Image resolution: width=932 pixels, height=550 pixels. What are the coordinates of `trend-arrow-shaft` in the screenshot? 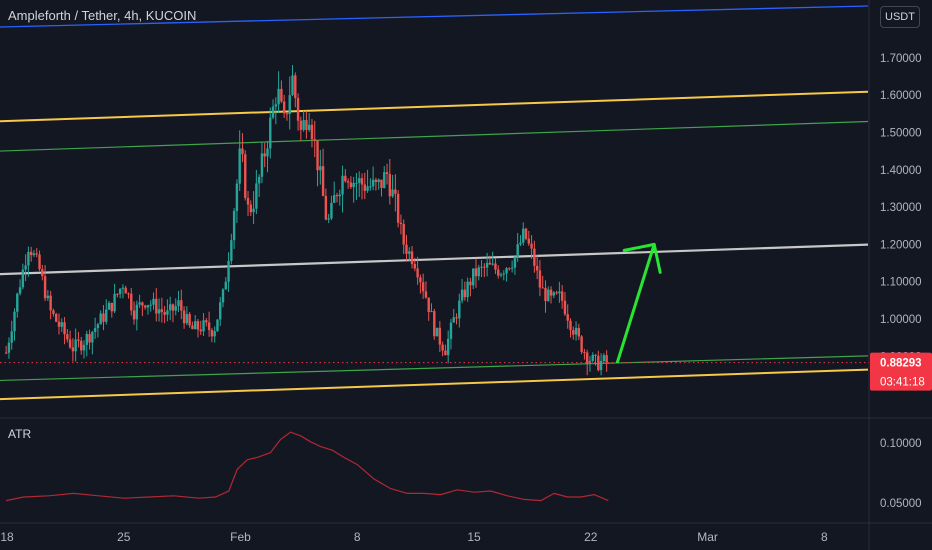 It's located at (635, 303).